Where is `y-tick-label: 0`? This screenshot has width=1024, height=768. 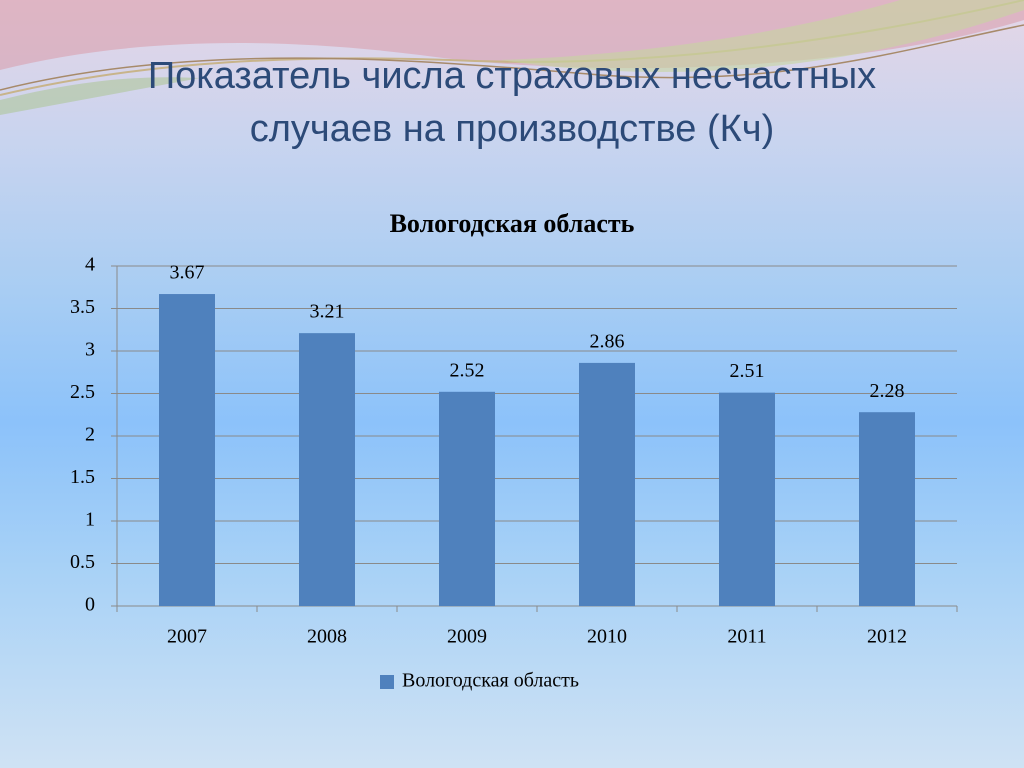
y-tick-label: 0 is located at coordinates (90, 605).